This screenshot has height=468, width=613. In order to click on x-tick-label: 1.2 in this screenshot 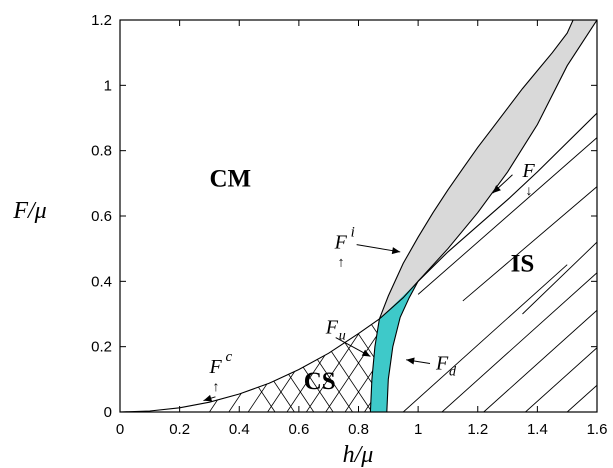, I will do `click(477, 429)`.